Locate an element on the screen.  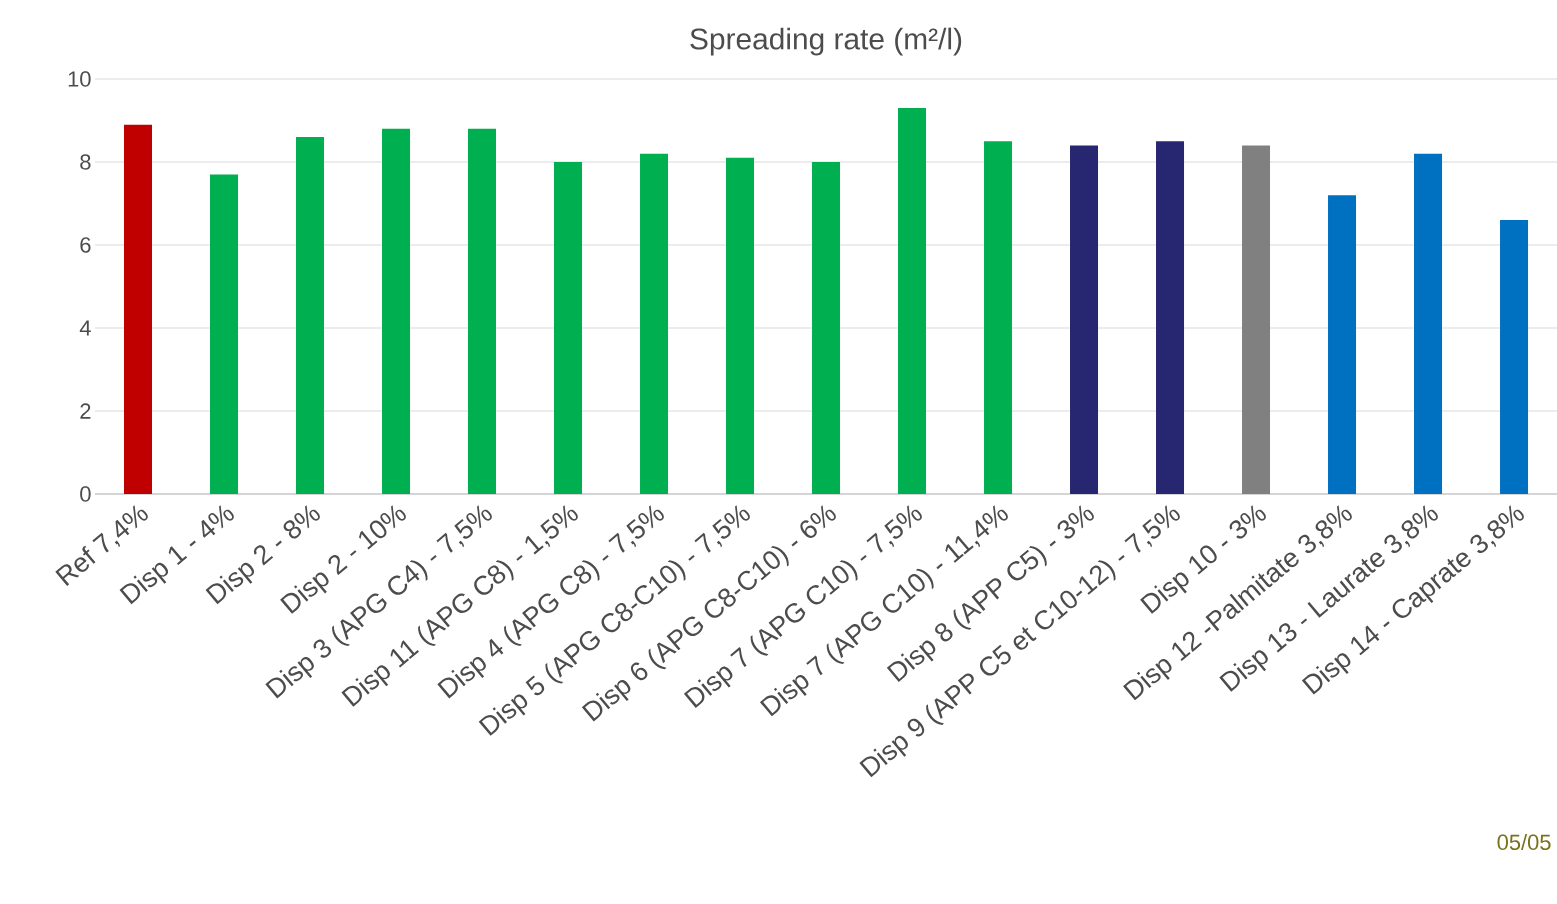
y-tick-label: 6 is located at coordinates (85, 245).